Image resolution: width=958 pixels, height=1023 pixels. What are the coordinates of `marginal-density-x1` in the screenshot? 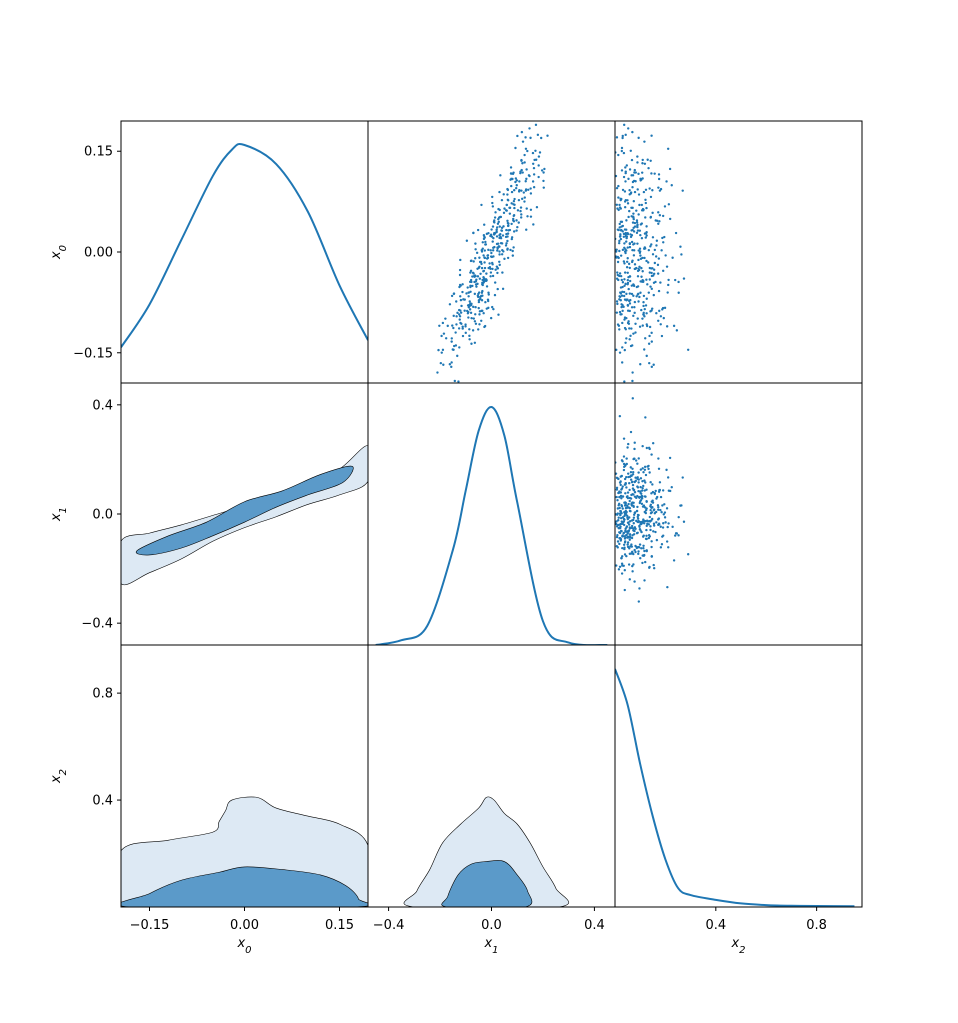 It's located at (491, 525).